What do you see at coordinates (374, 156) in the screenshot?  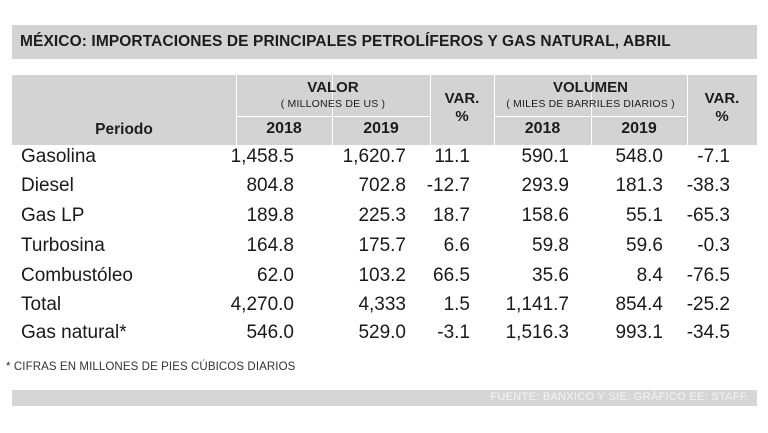 I see `cell-v2019: 1,620.7` at bounding box center [374, 156].